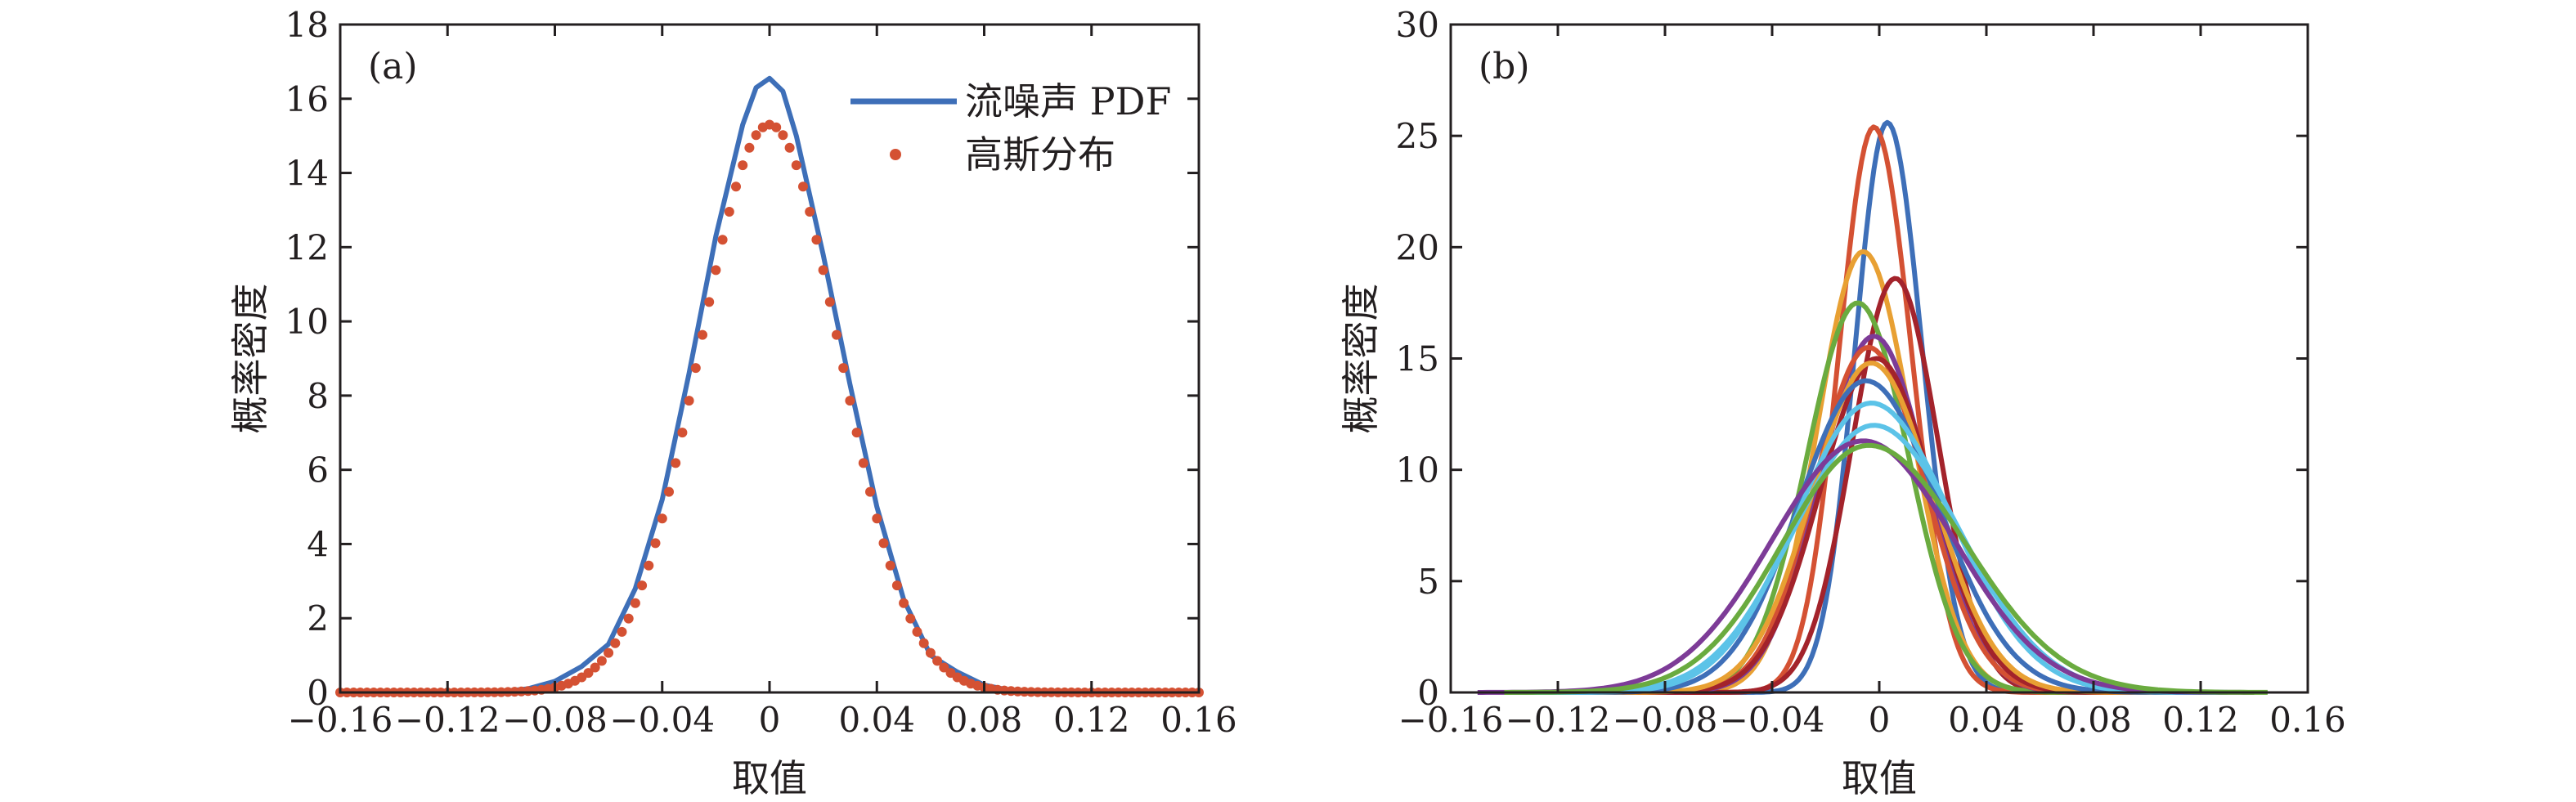 The width and height of the screenshot is (2576, 802). What do you see at coordinates (1417, 136) in the screenshot?
I see `y-tick-label: 25` at bounding box center [1417, 136].